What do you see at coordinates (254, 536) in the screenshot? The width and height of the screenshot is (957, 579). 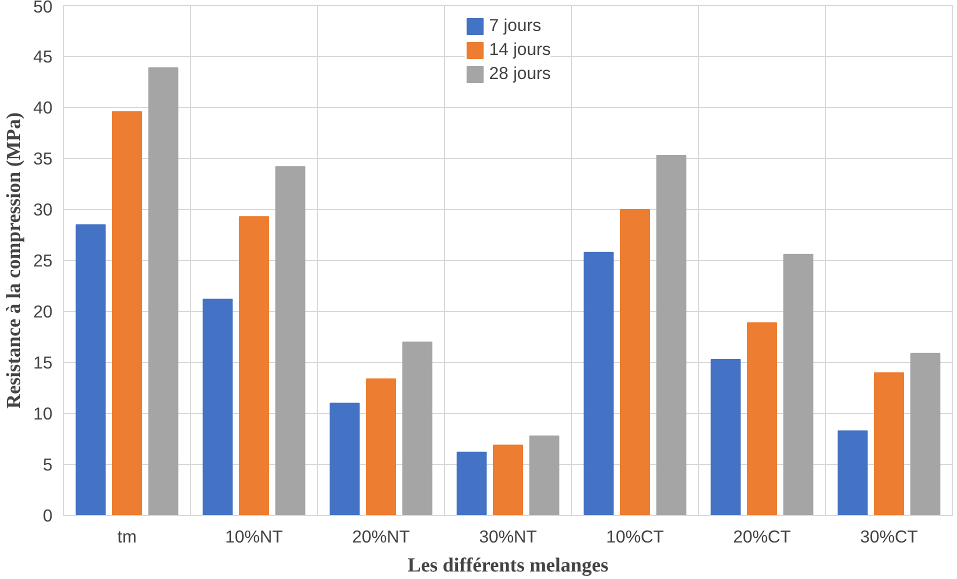 I see `x-tick-label: 10%NT` at bounding box center [254, 536].